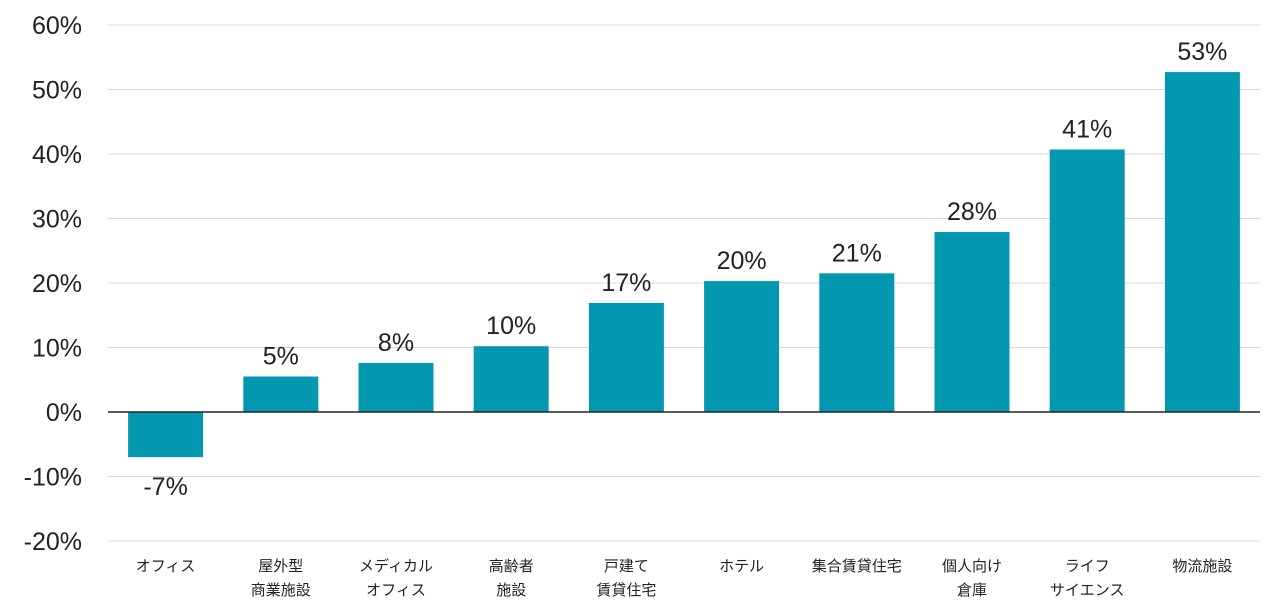 This screenshot has height=611, width=1280. What do you see at coordinates (53, 478) in the screenshot?
I see `y-tick-label: -10%` at bounding box center [53, 478].